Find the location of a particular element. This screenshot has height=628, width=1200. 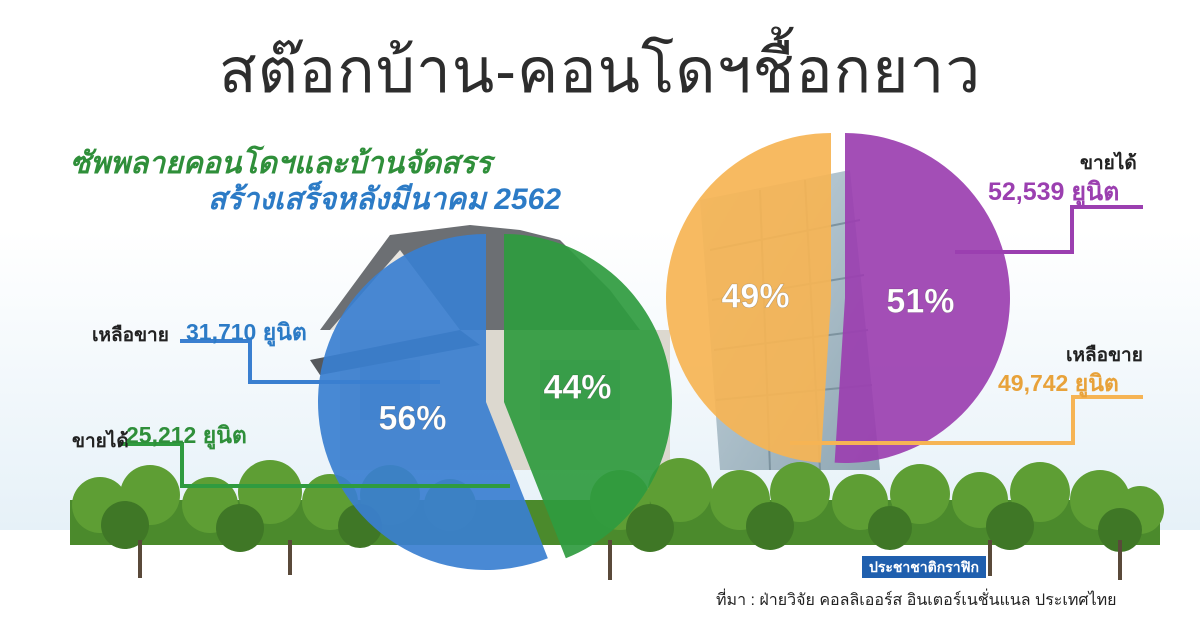

subtitle-line-2: สร้างเสร็จหลังมีนาคม 2562 is located at coordinates (385, 199).